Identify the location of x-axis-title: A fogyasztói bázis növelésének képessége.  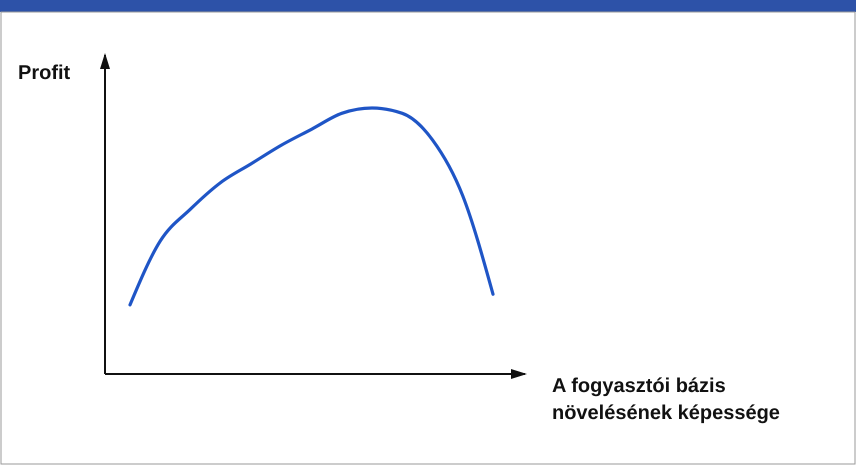
(666, 399).